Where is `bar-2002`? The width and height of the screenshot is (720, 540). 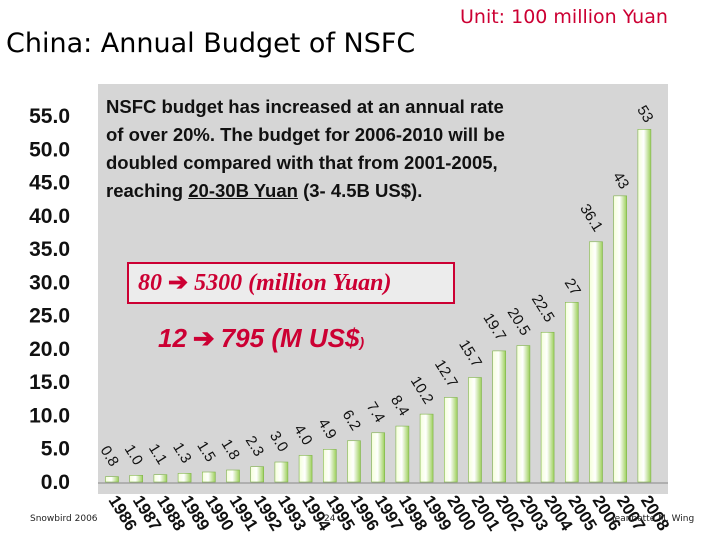
bar-2002 is located at coordinates (499, 416).